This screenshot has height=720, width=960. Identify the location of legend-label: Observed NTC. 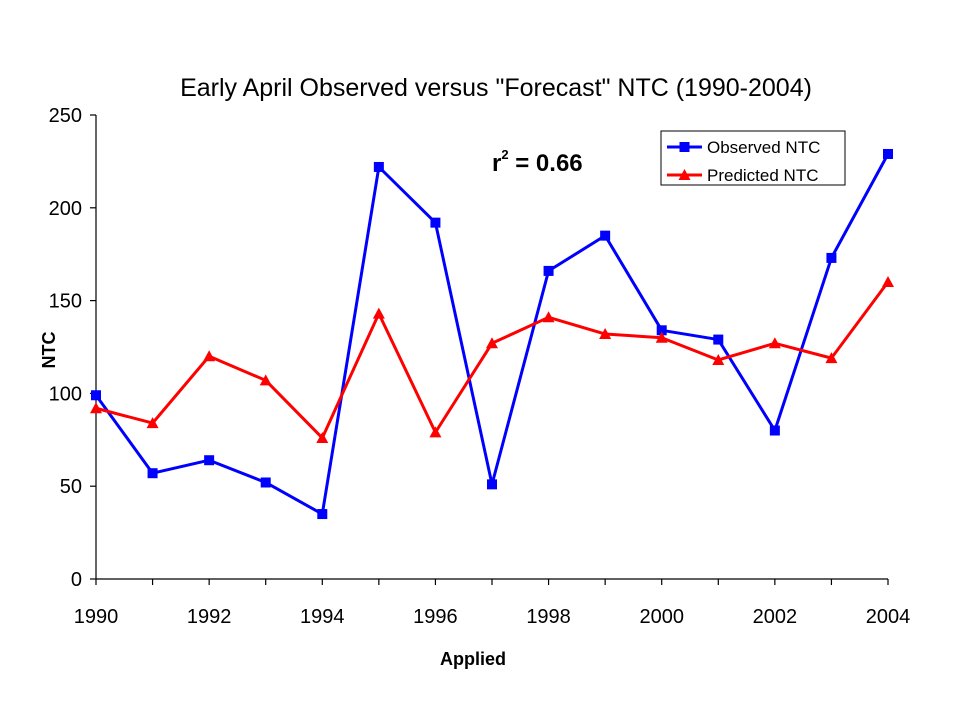
(763, 147).